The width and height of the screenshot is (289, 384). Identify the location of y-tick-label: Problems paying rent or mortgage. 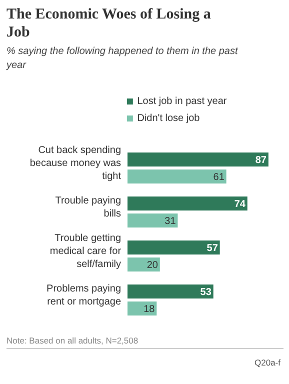
(84, 296).